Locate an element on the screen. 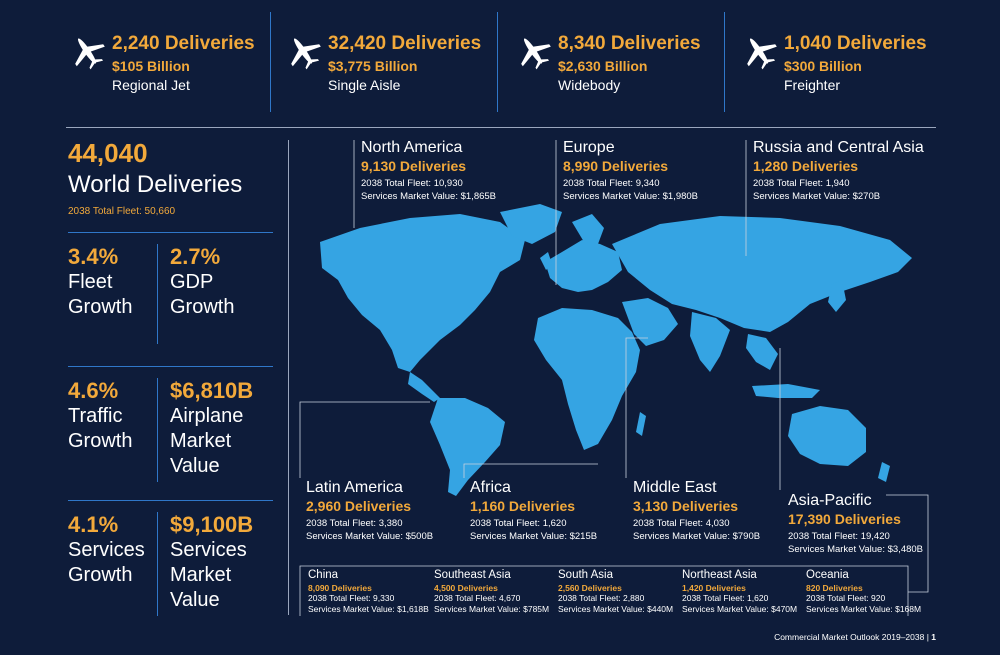 Image resolution: width=1000 pixels, height=655 pixels. region-deliveries: 1,280 Deliveries is located at coordinates (806, 166).